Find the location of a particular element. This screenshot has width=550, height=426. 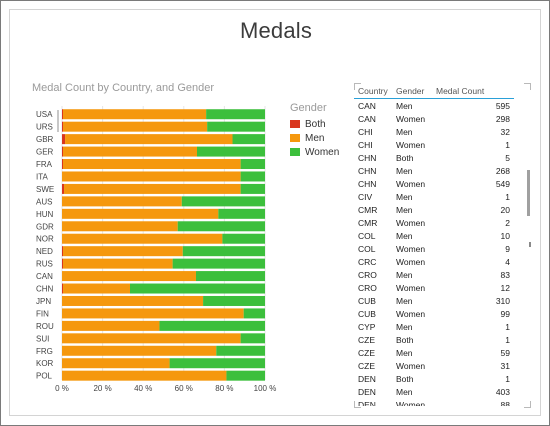

table-row: CRO Women 12 is located at coordinates (434, 287).